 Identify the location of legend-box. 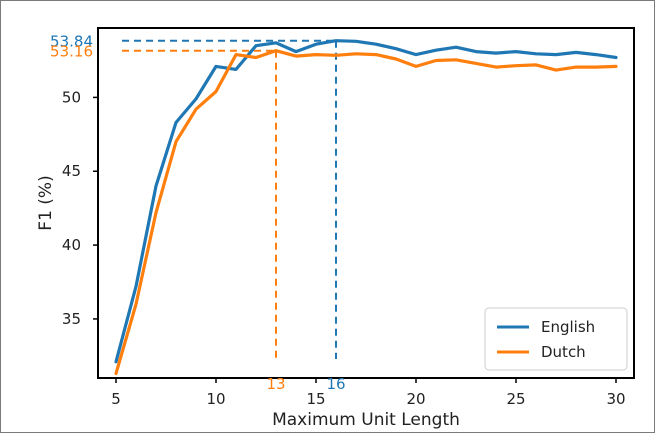
(556, 339).